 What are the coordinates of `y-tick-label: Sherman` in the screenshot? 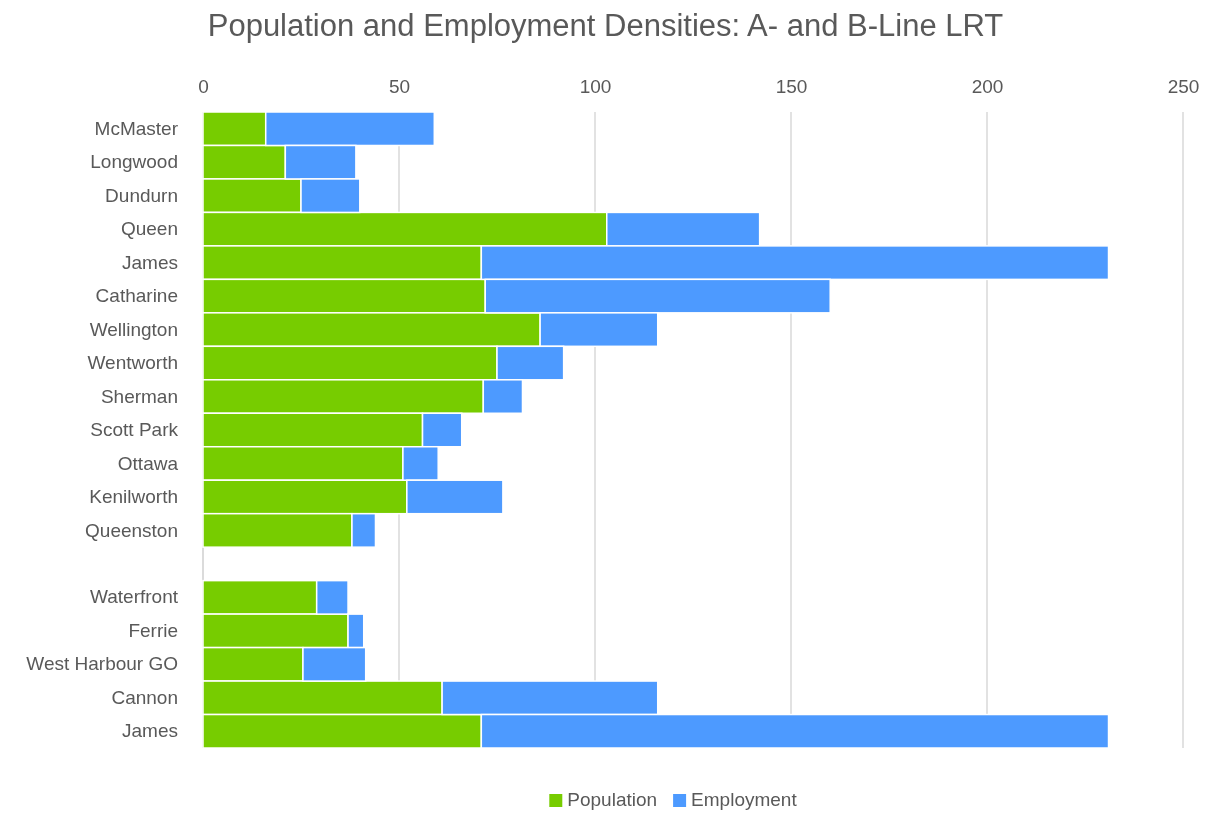 It's located at (139, 396).